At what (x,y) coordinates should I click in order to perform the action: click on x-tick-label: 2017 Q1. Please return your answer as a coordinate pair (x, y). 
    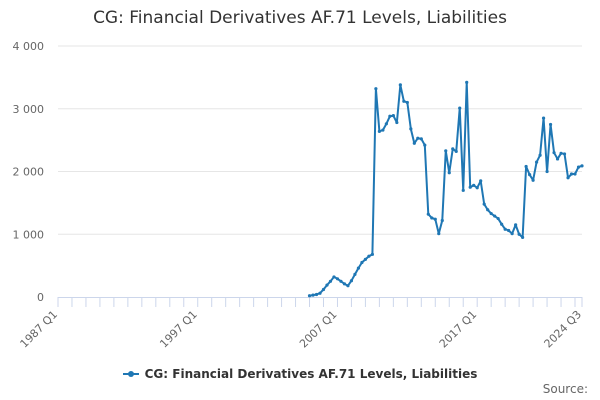
    Looking at the image, I should click on (458, 329).